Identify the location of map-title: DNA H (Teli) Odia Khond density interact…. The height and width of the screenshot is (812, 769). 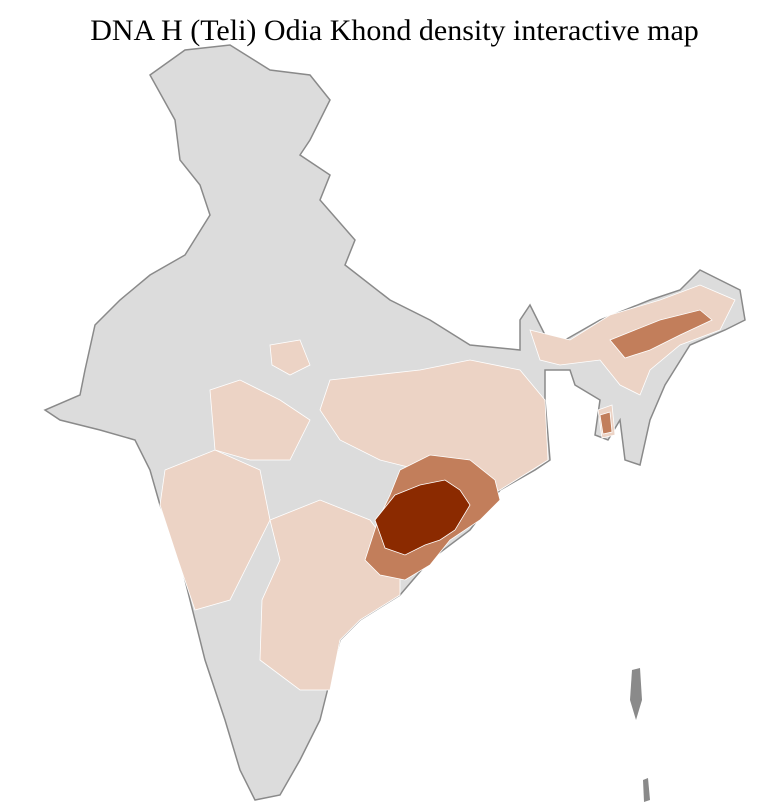
(394, 30).